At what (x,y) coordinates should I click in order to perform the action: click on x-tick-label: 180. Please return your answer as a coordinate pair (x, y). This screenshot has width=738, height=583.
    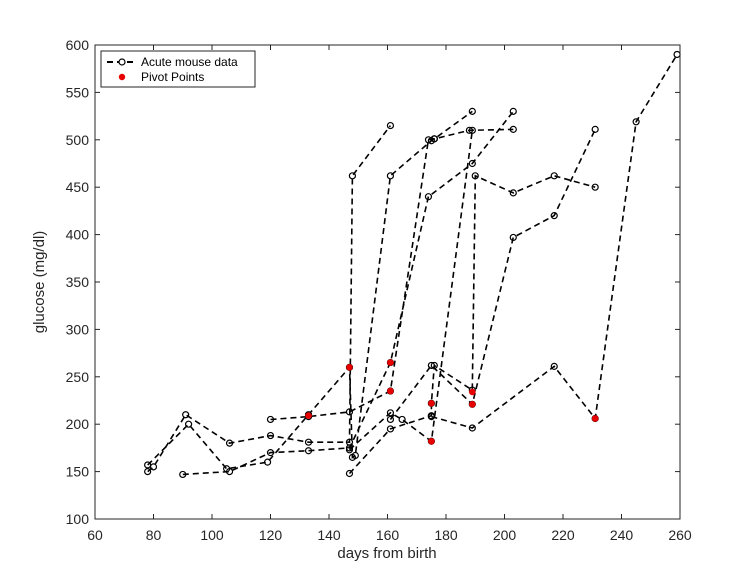
    Looking at the image, I should click on (446, 535).